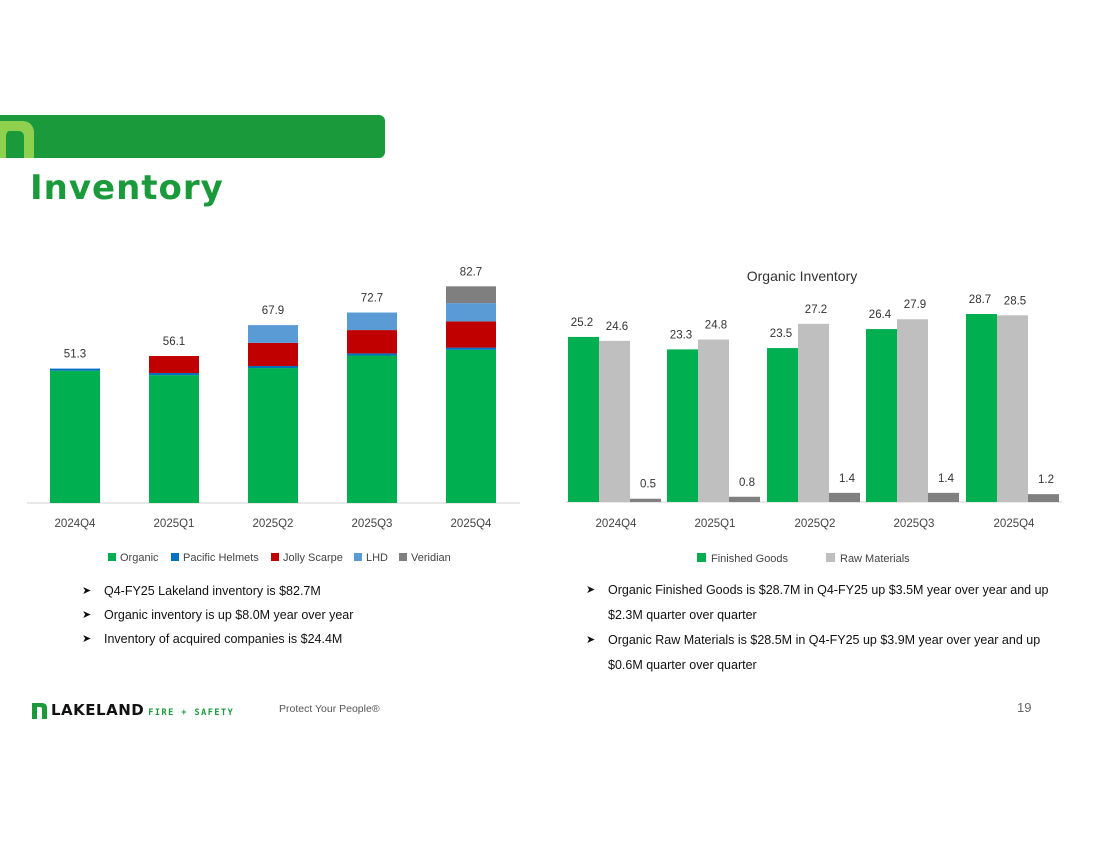  What do you see at coordinates (139, 558) in the screenshot?
I see `legend-label: Organic` at bounding box center [139, 558].